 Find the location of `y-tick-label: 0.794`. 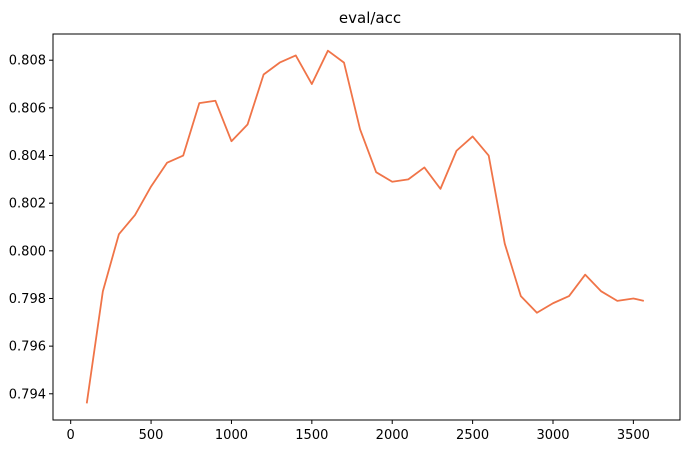

y-tick-label: 0.794 is located at coordinates (27, 394).